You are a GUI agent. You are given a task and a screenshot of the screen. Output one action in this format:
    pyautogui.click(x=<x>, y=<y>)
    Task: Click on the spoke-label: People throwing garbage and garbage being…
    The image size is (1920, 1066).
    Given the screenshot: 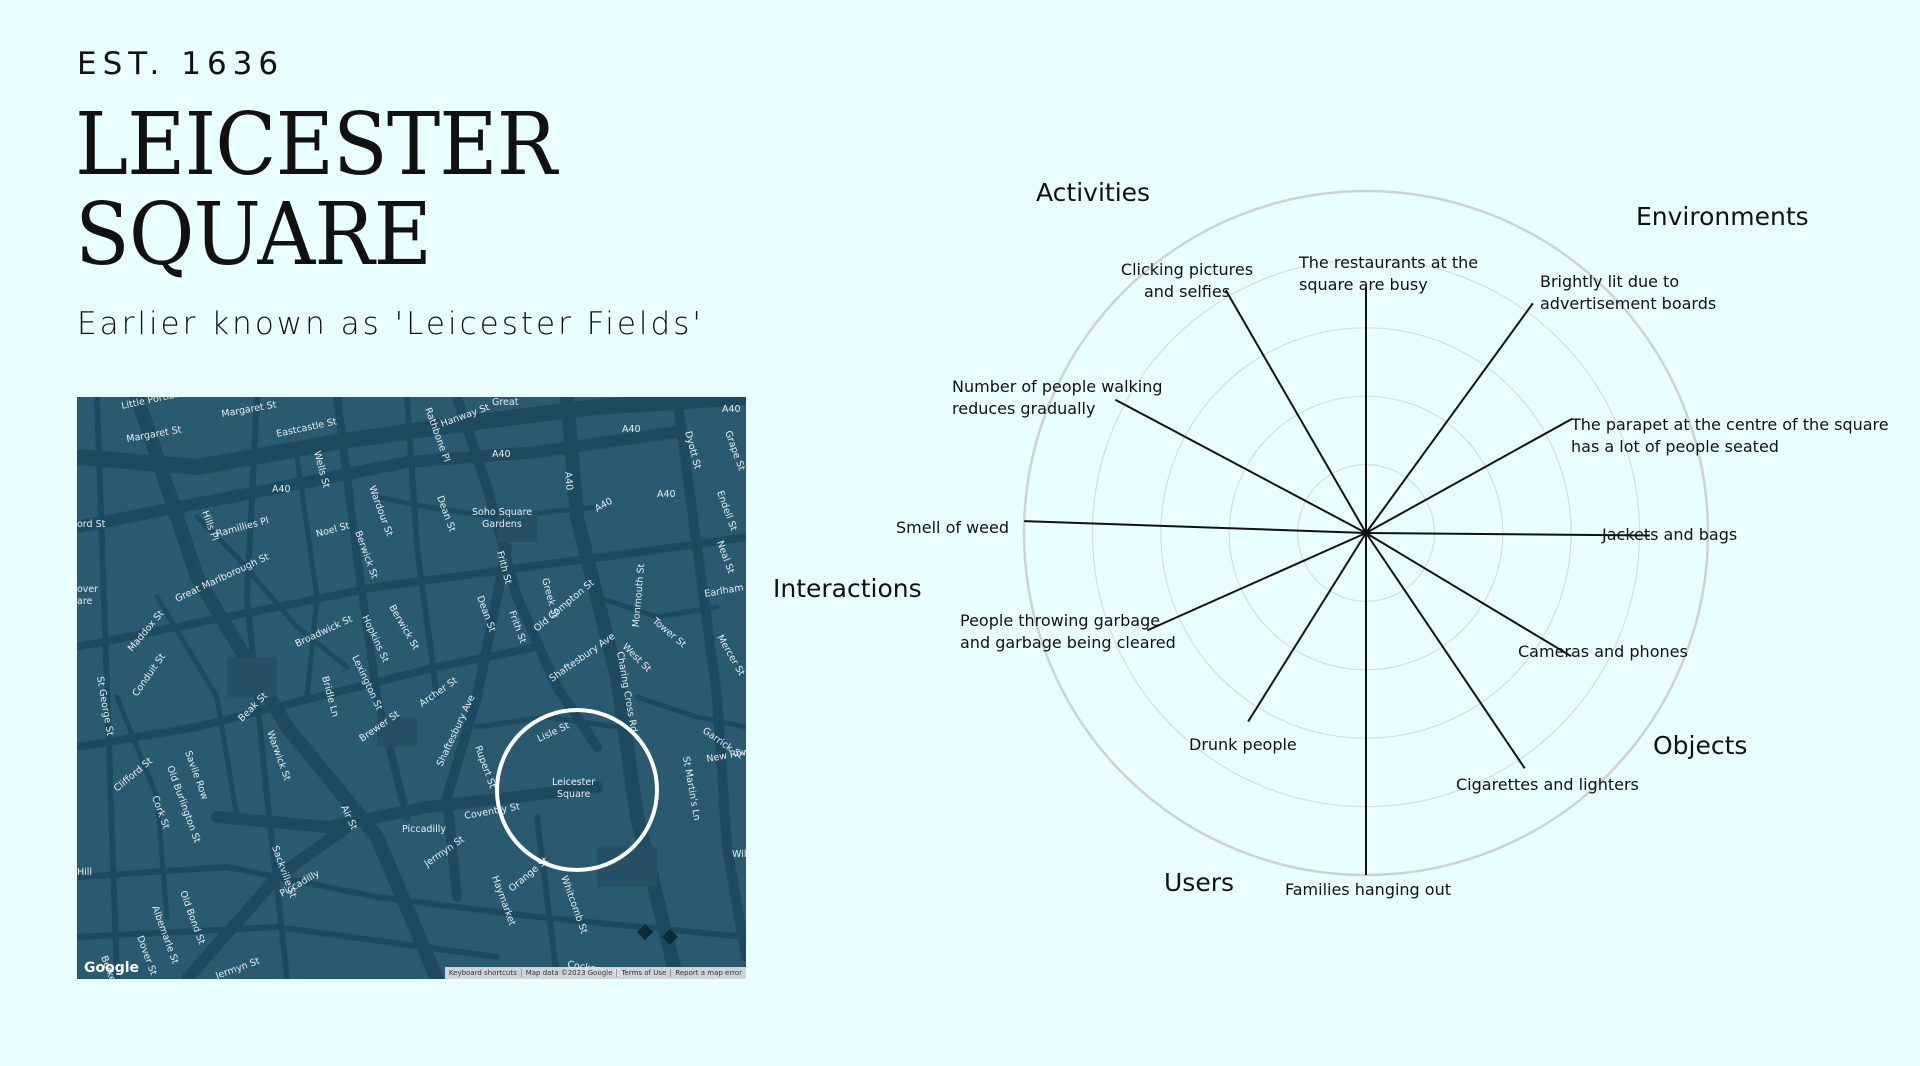 What is the action you would take?
    pyautogui.click(x=1068, y=631)
    